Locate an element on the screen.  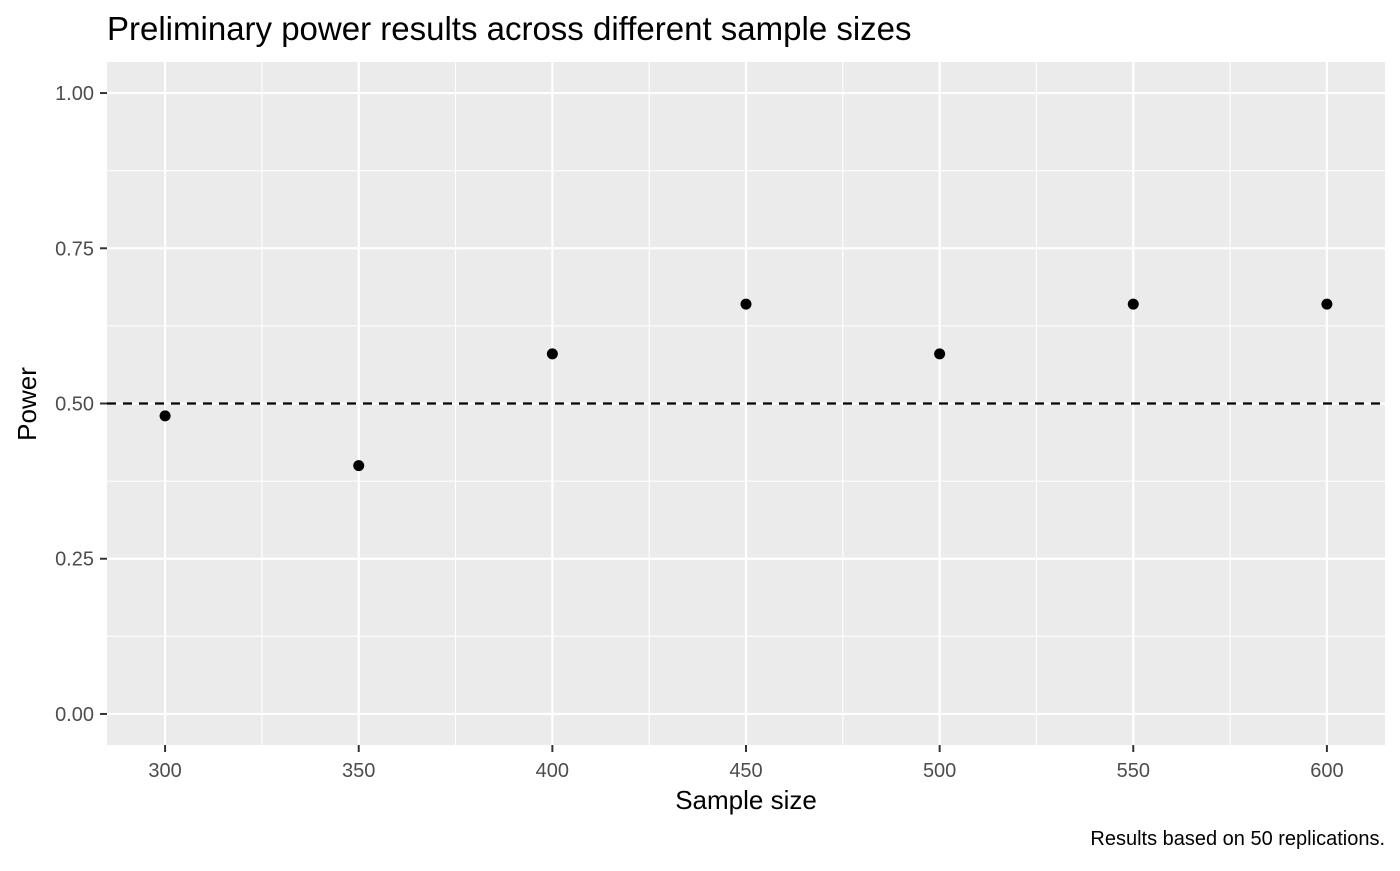
y-tick-label: 0.50 is located at coordinates (74, 405).